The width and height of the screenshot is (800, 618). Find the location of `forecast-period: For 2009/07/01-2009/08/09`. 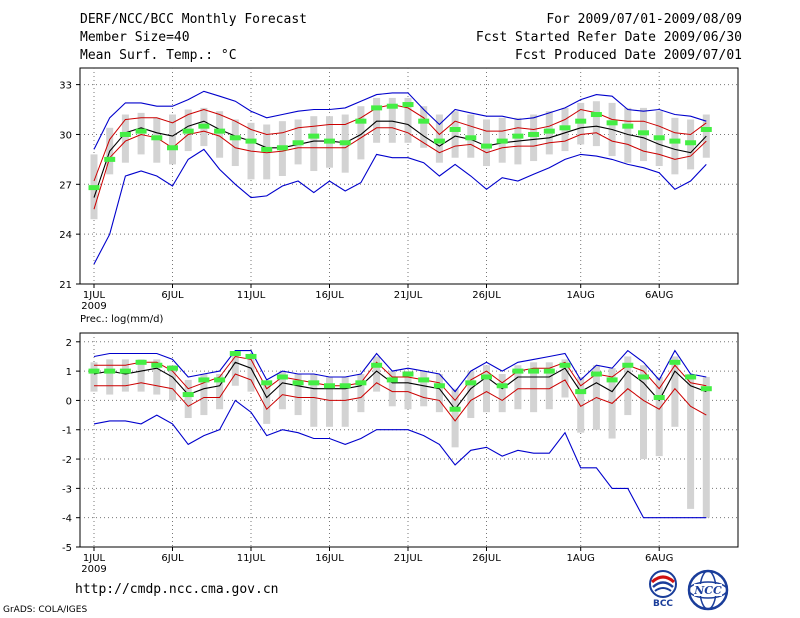

forecast-period: For 2009/07/01-2009/08/09 is located at coordinates (644, 19).